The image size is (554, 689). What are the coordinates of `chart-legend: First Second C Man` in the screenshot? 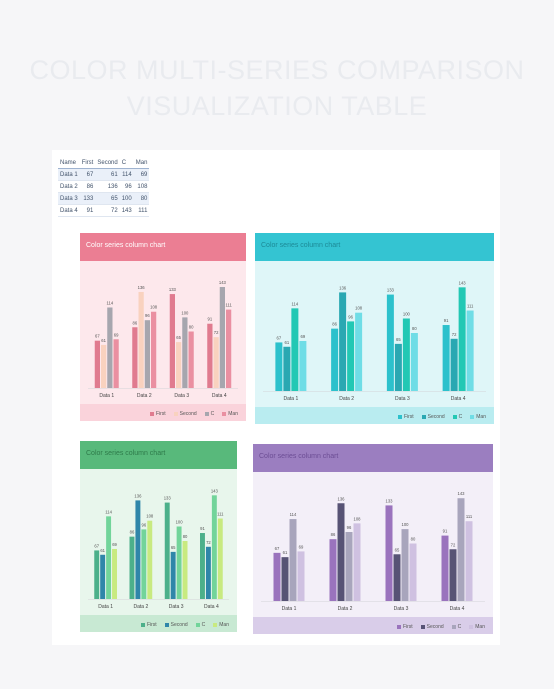 It's located at (193, 414).